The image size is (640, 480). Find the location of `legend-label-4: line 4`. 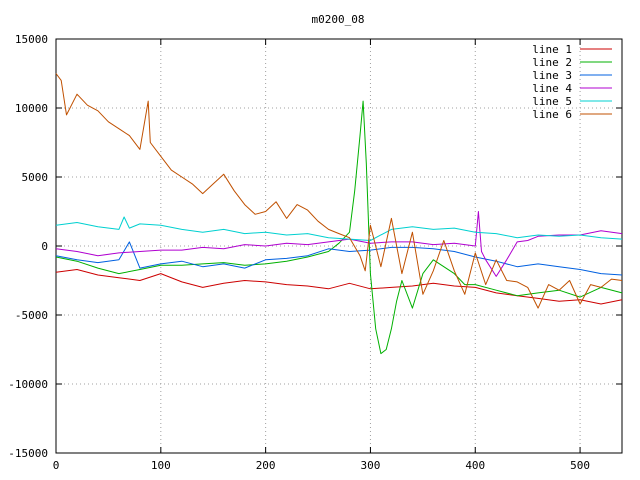

legend-label-4: line 4 is located at coordinates (552, 88).